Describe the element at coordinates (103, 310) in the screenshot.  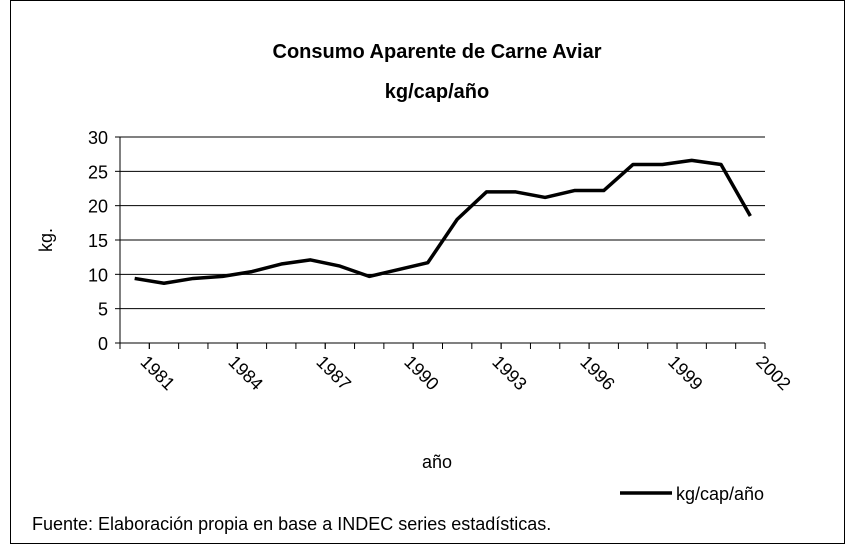
I see `y-tick-label: 5` at that location.